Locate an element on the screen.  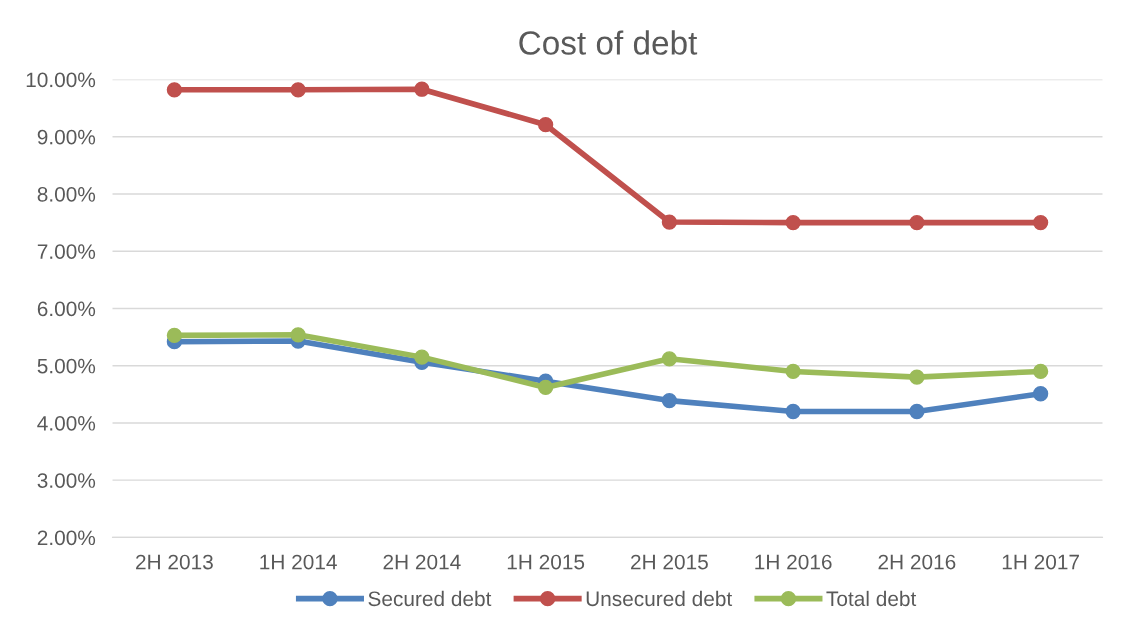
legend-label: Secured debt is located at coordinates (430, 598).